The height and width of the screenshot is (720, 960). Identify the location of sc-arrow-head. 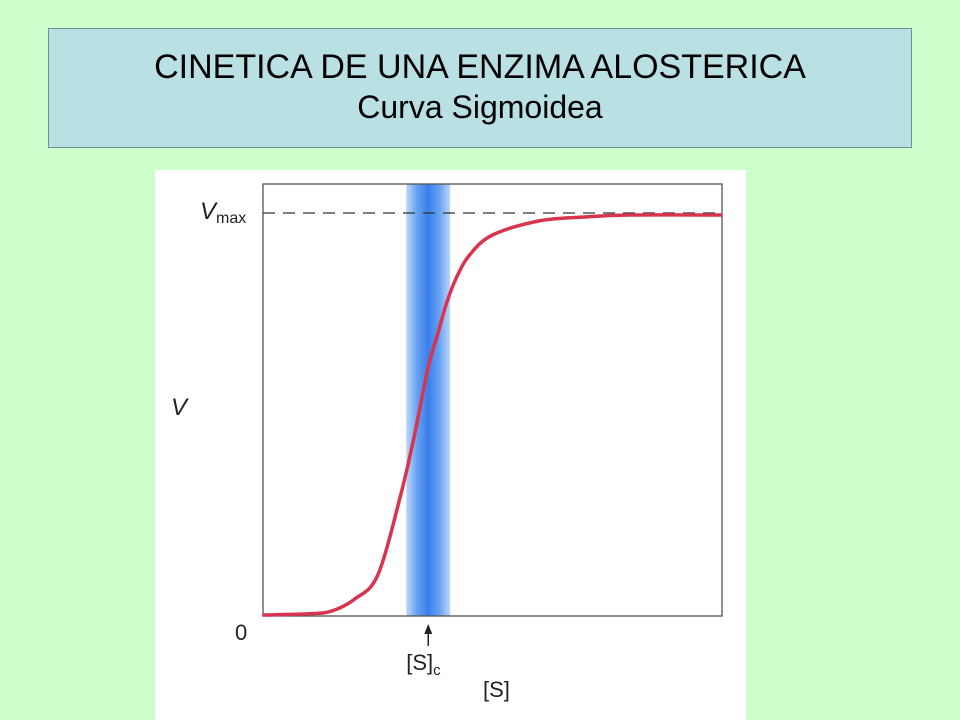
(428, 629).